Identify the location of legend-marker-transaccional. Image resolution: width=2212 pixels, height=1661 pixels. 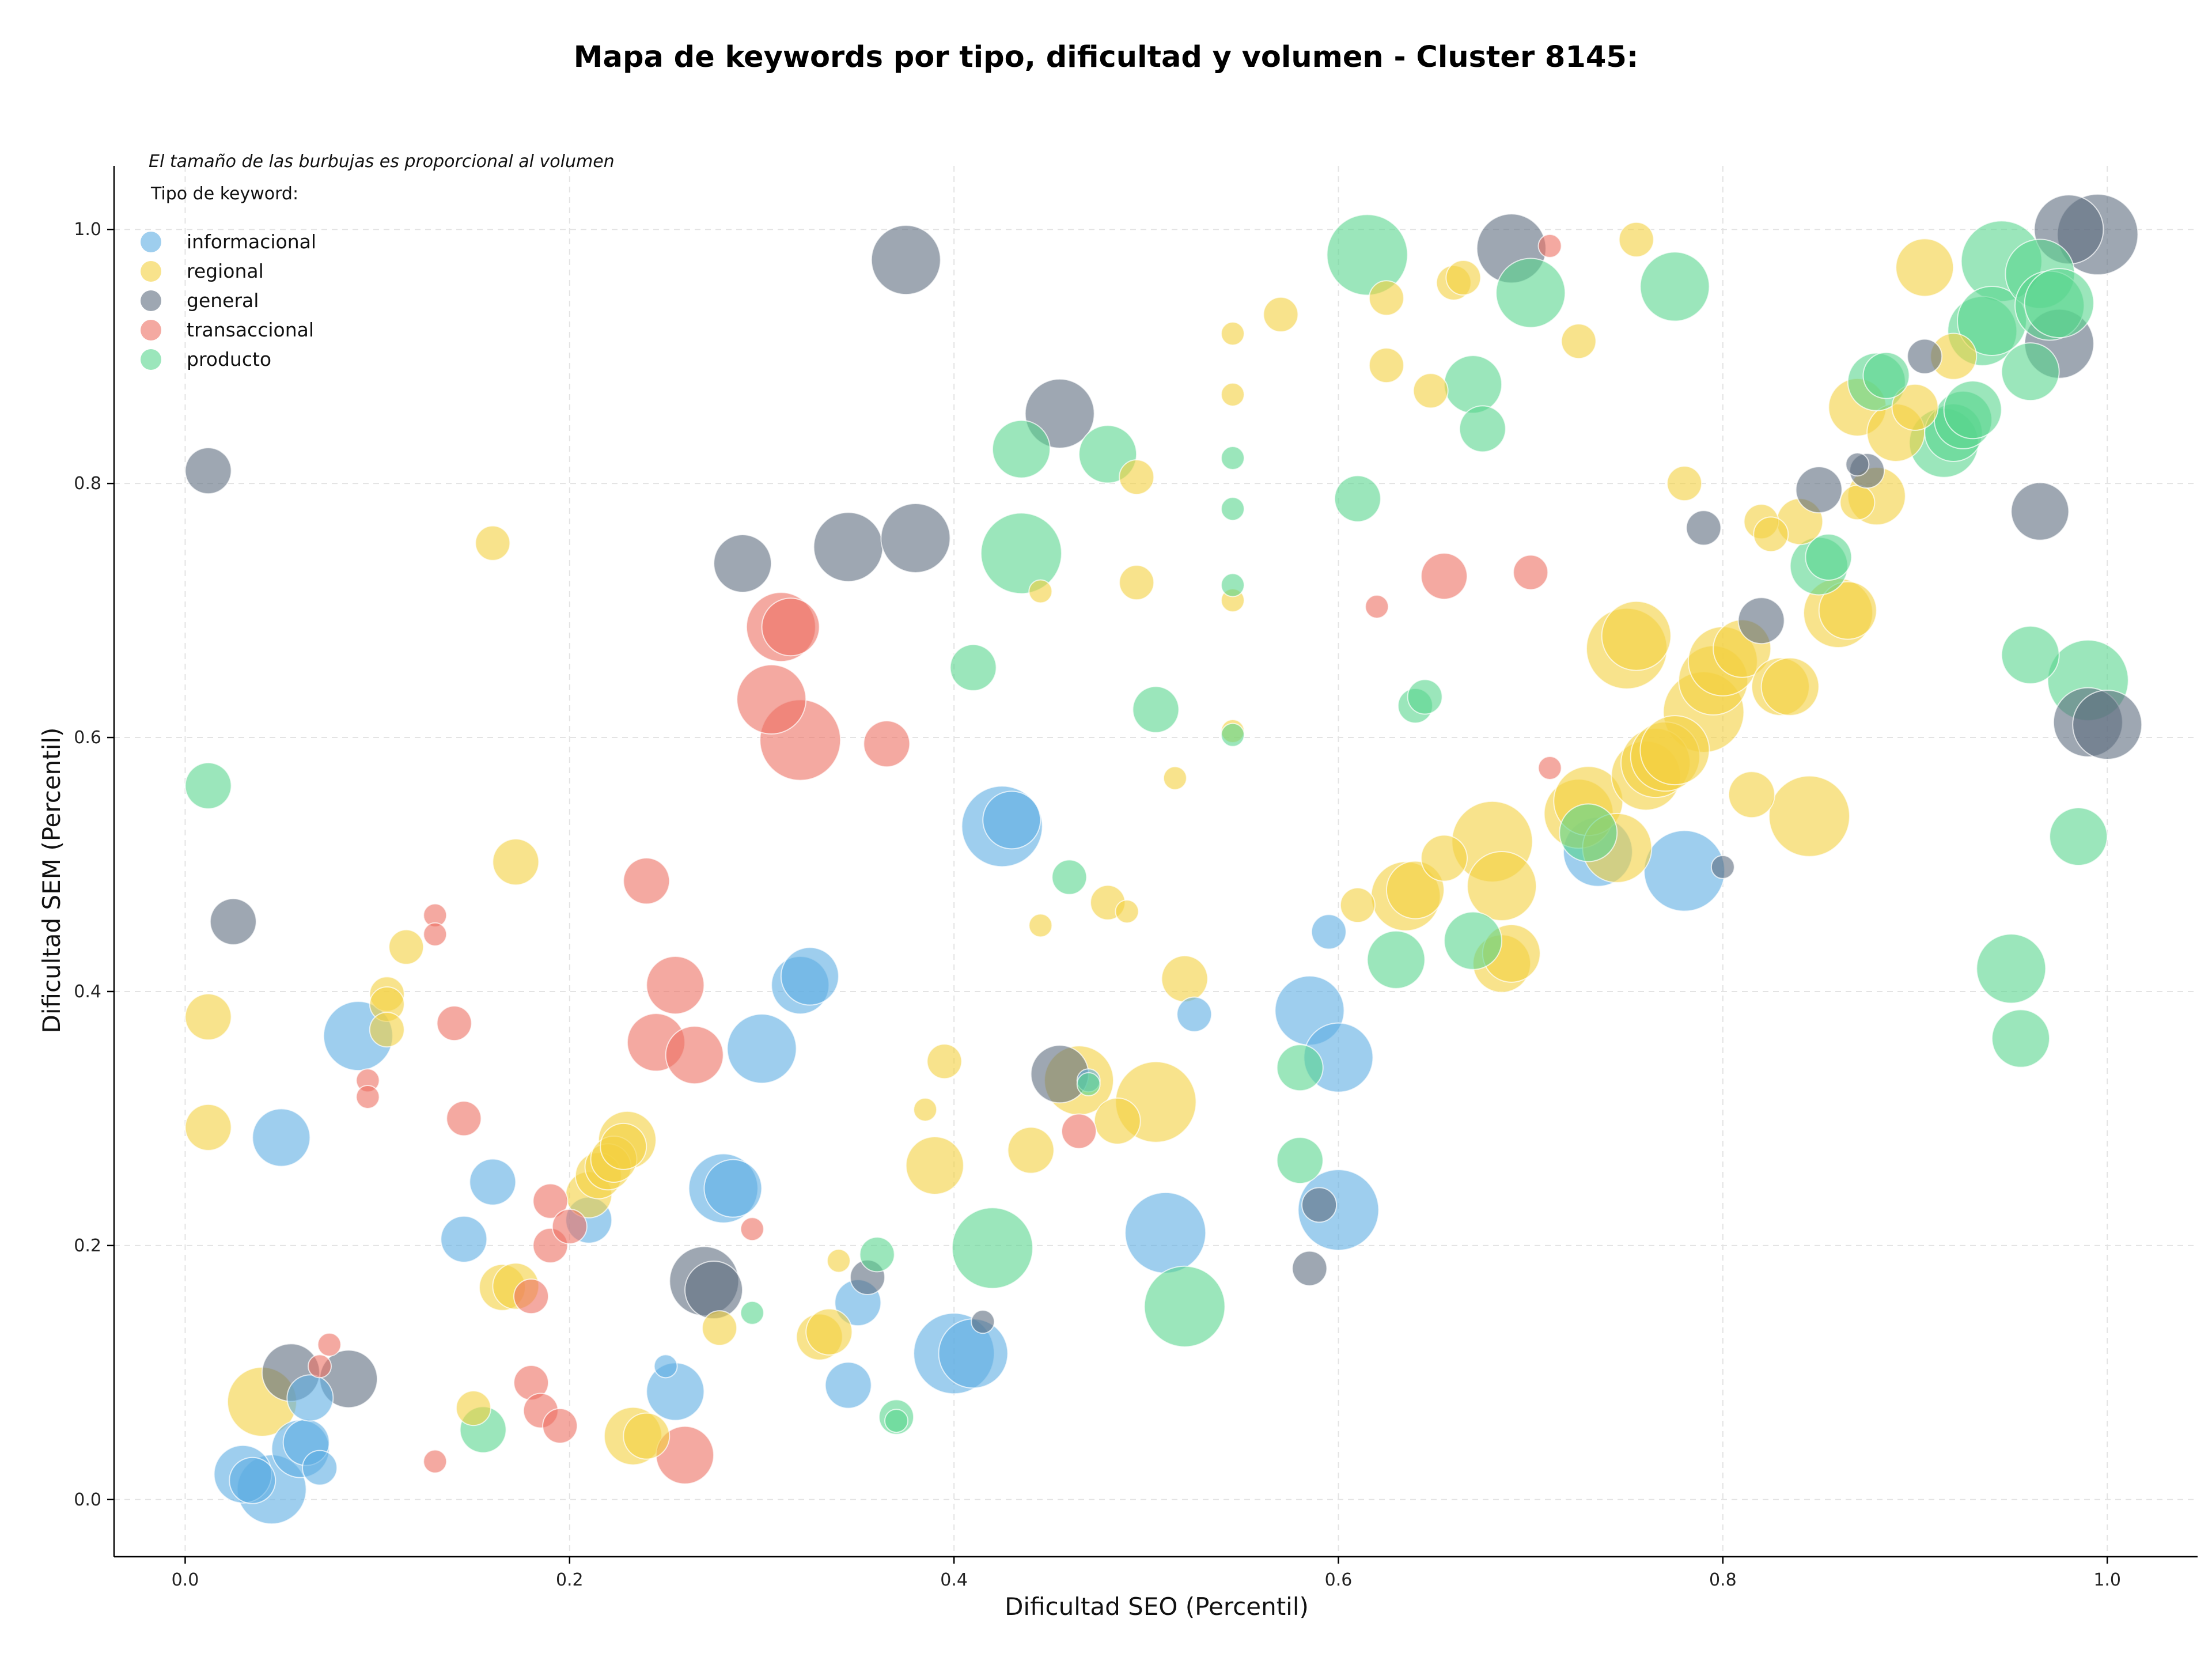
(151, 330).